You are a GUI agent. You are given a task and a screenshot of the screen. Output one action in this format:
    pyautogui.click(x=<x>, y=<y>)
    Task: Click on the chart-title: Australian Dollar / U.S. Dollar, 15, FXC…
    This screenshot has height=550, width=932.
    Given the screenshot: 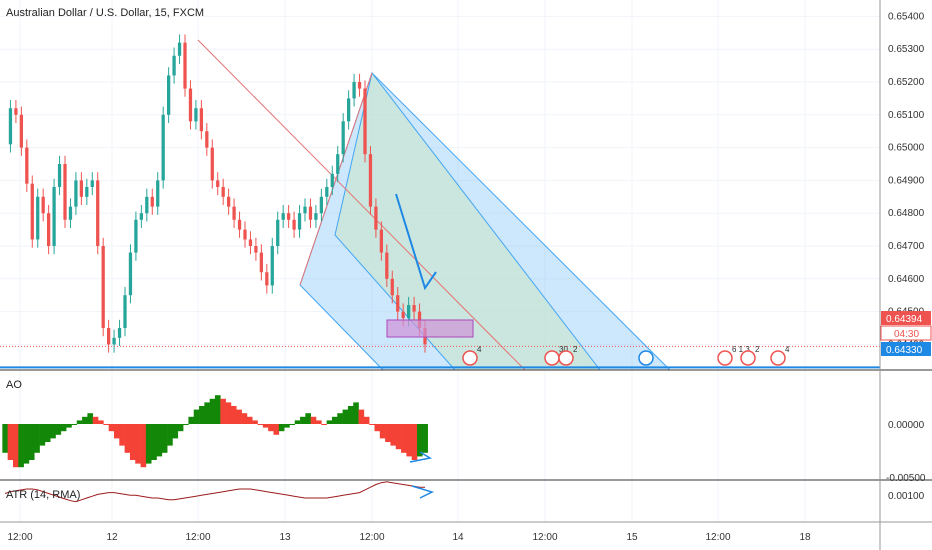 What is the action you would take?
    pyautogui.click(x=105, y=13)
    